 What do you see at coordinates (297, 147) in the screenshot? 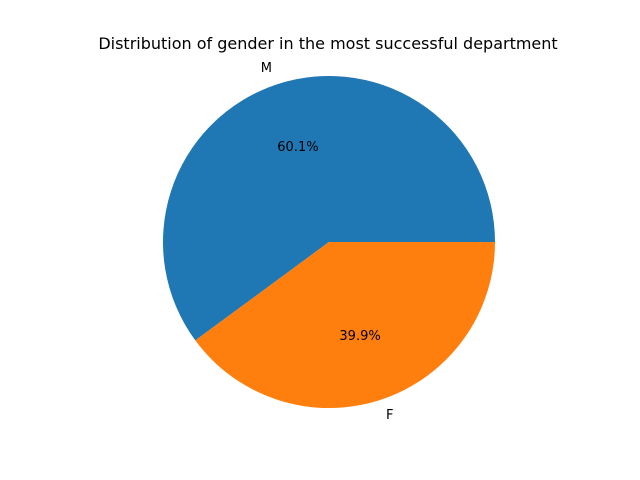
I see `pct-label-m: 60.1%` at bounding box center [297, 147].